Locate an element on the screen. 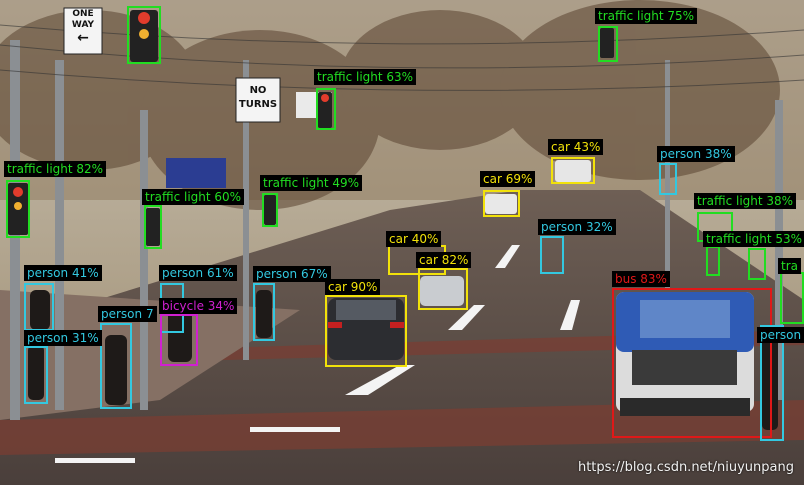  detection-label: person 38% is located at coordinates (696, 154).